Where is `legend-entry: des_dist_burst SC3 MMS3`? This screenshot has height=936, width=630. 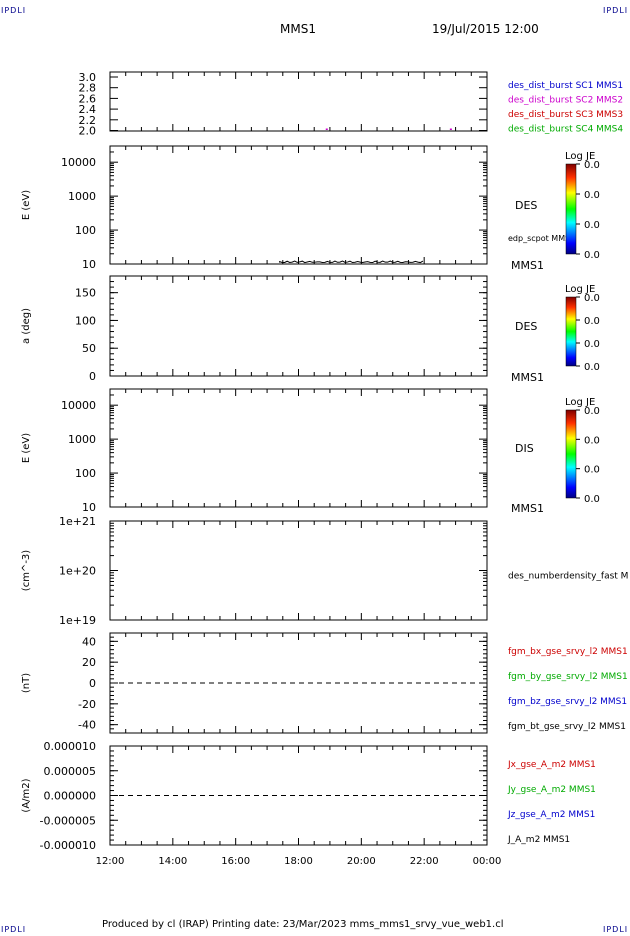 legend-entry: des_dist_burst SC3 MMS3 is located at coordinates (565, 115).